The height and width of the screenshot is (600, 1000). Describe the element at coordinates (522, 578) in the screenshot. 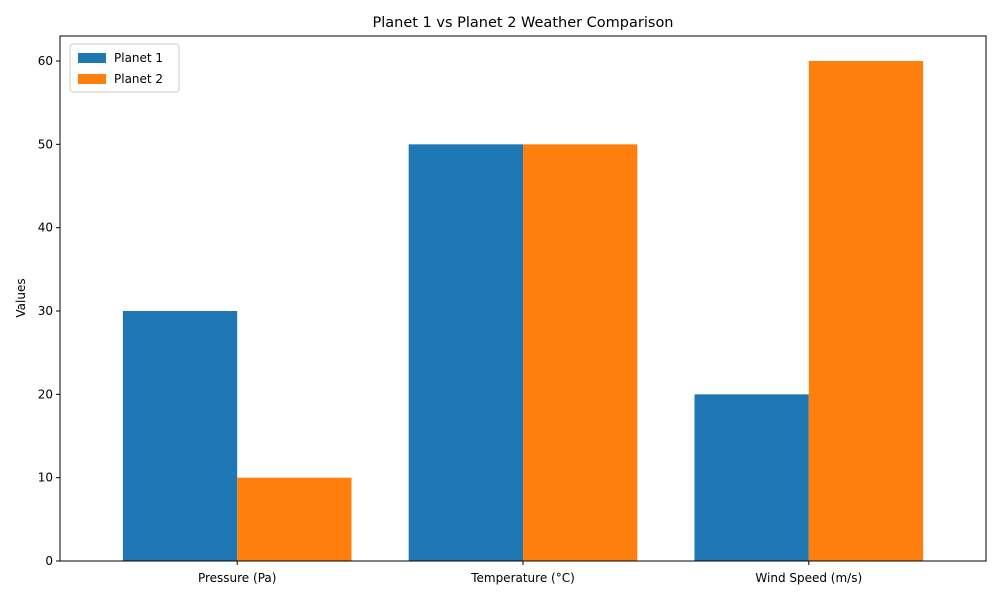

I see `x-tick-label: Temperature (°C)` at that location.